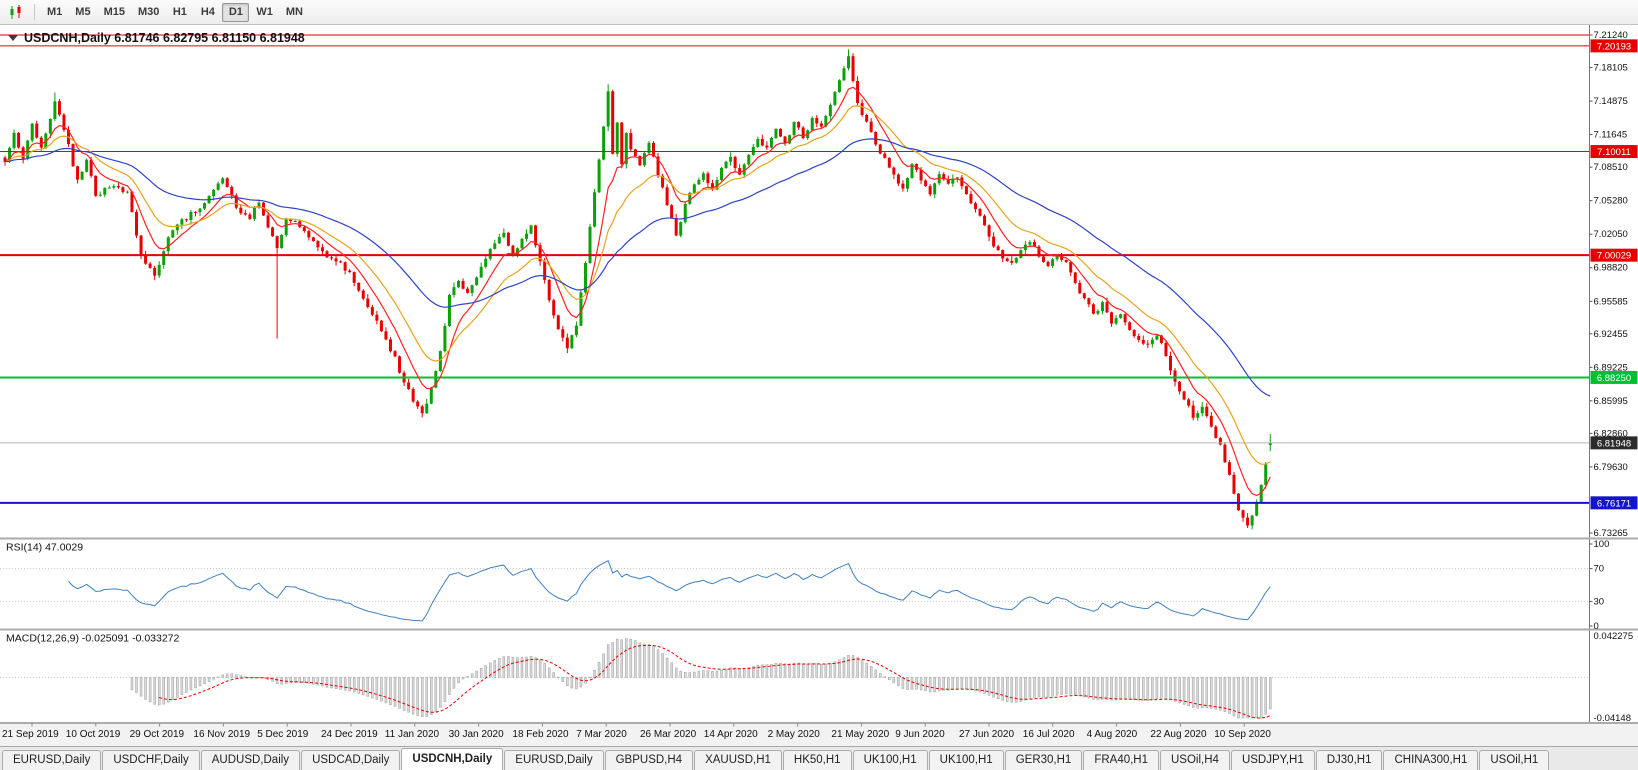 The image size is (1638, 770). I want to click on svg-text: 27 Jun 2020, so click(986, 734).